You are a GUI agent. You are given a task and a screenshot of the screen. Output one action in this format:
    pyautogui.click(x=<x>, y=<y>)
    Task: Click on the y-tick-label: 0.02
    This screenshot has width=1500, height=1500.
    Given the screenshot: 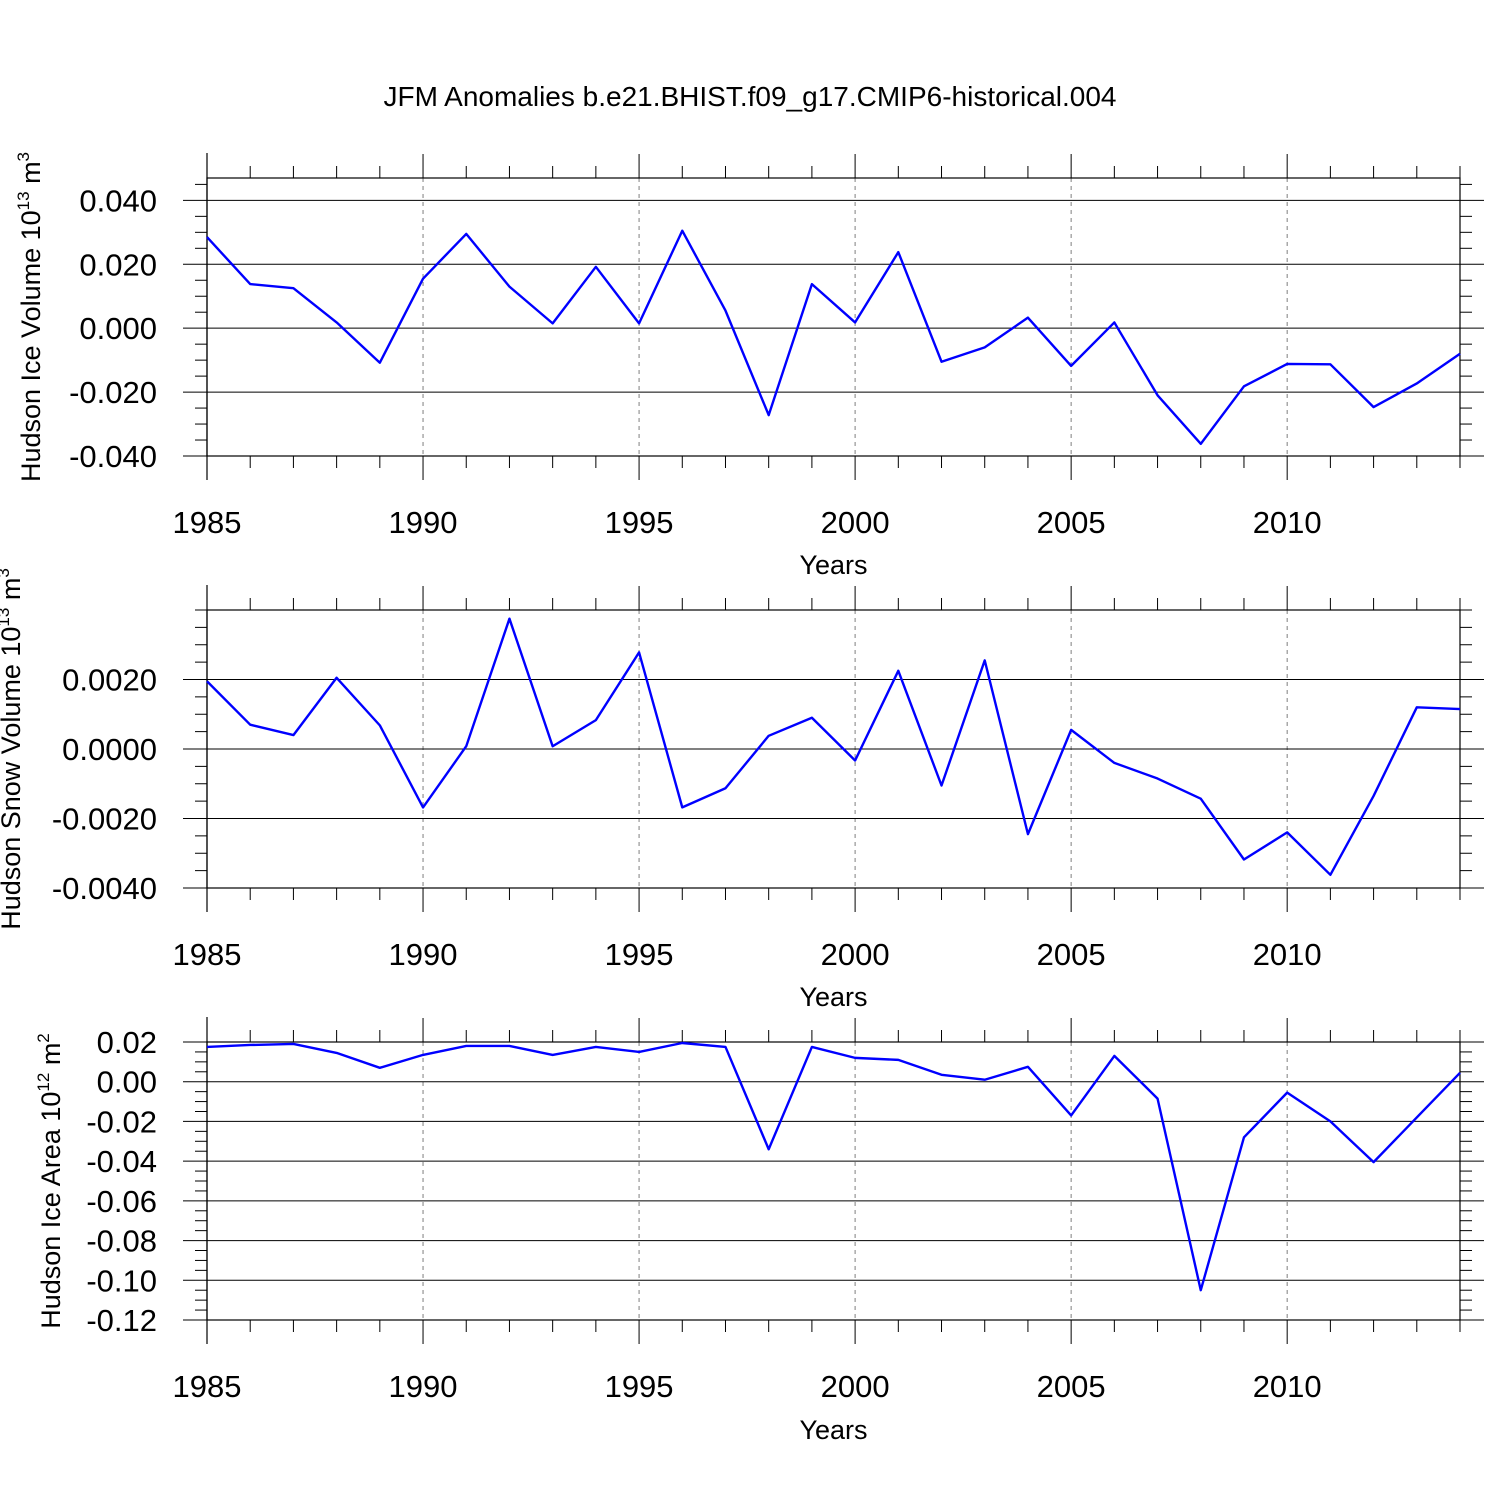 What is the action you would take?
    pyautogui.click(x=127, y=1042)
    